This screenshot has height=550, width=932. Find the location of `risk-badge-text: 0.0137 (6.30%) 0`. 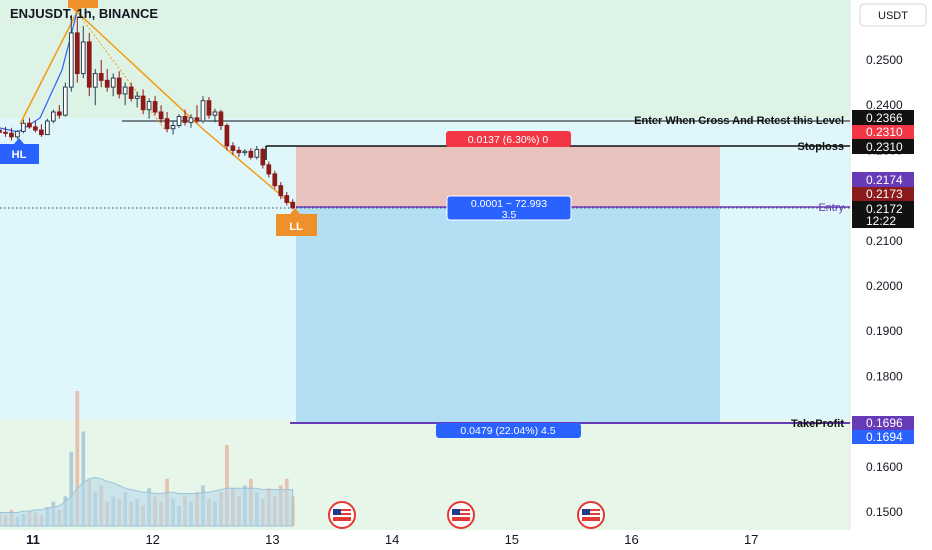

risk-badge-text: 0.0137 (6.30%) 0 is located at coordinates (508, 140).